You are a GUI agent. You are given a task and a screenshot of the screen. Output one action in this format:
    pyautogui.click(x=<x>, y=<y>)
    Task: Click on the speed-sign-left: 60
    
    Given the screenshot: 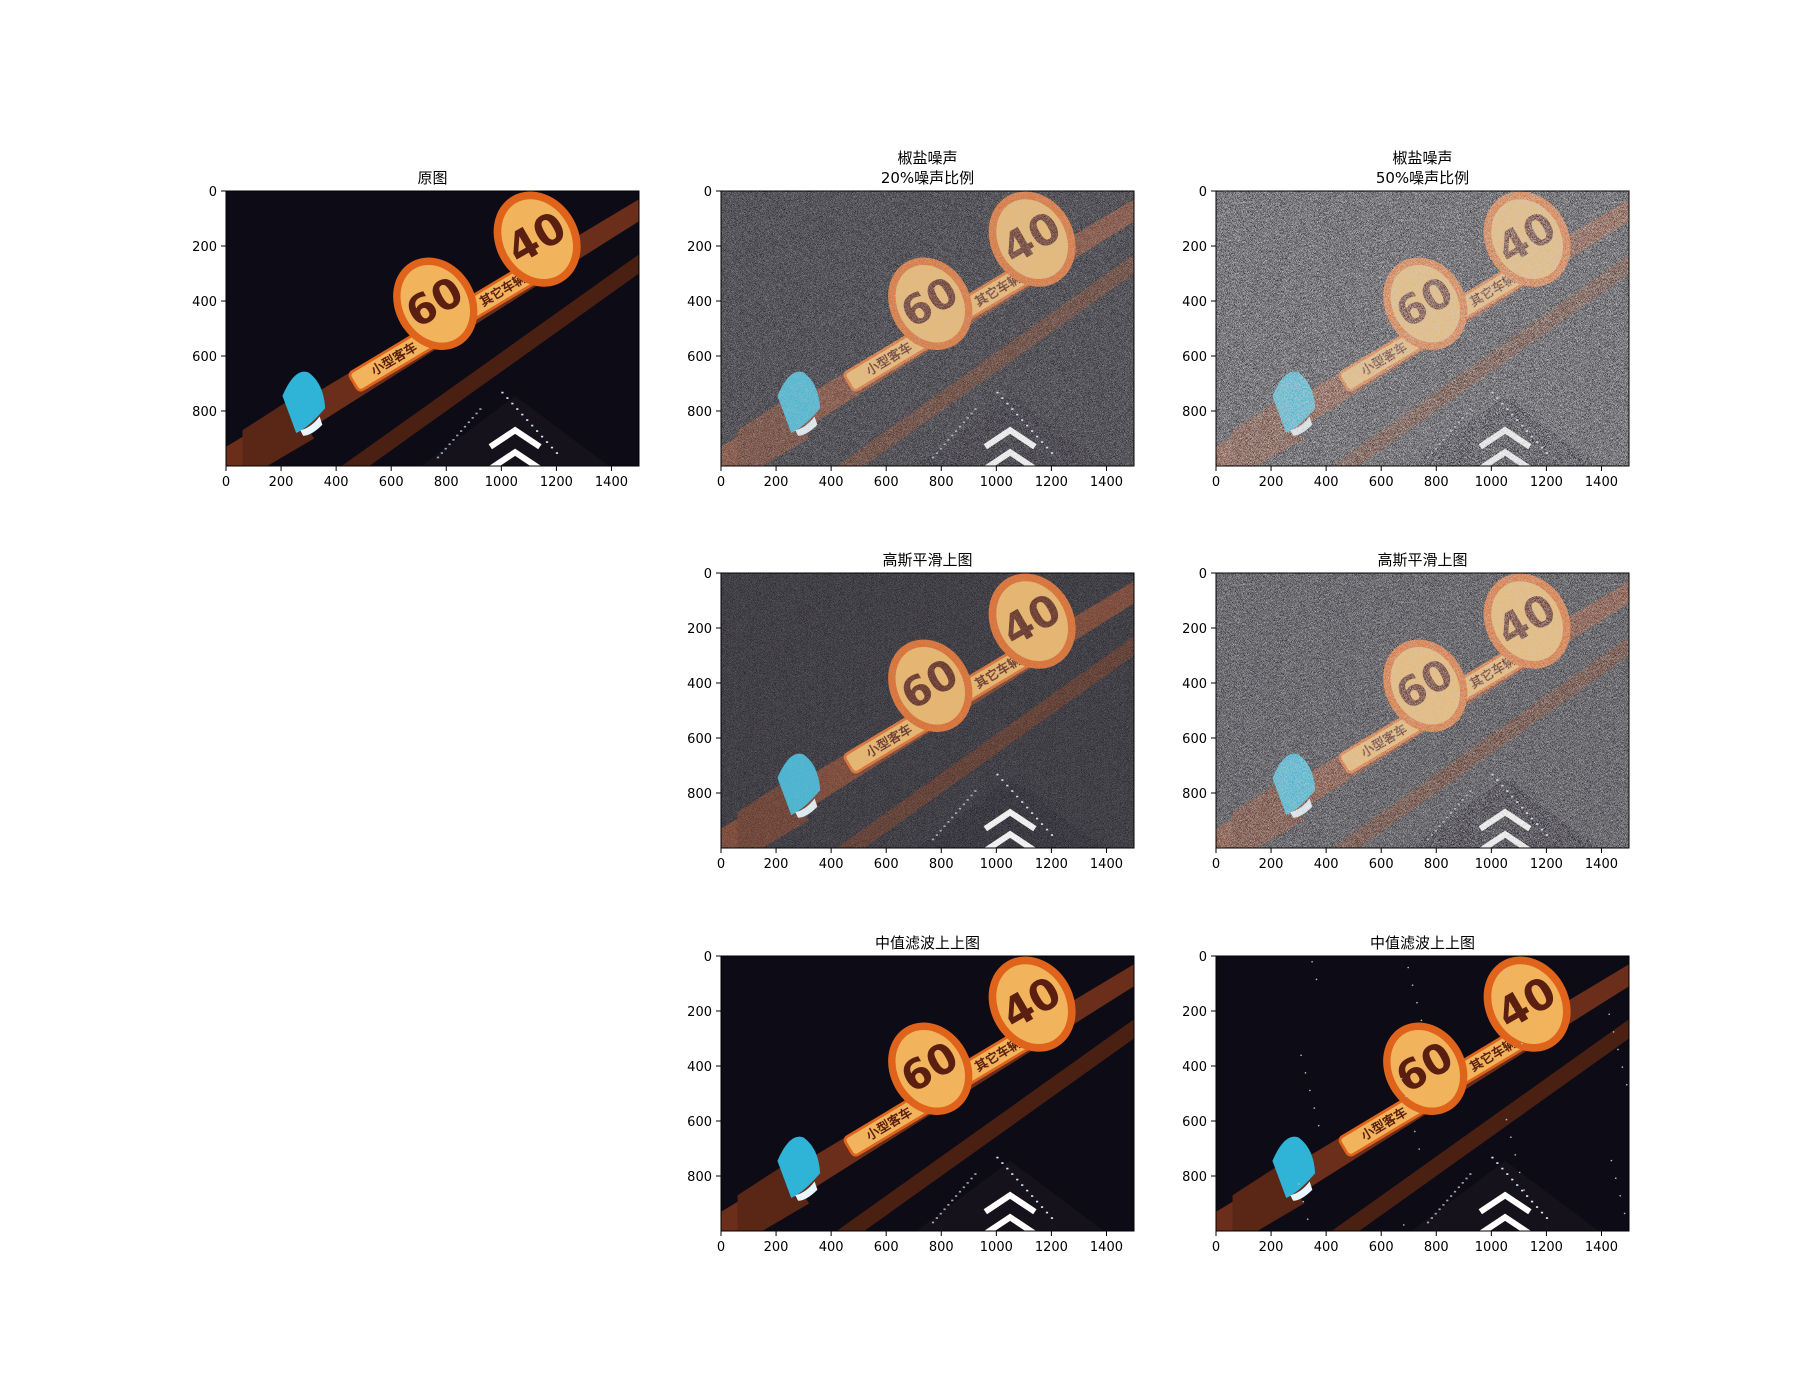 What is the action you would take?
    pyautogui.click(x=435, y=303)
    